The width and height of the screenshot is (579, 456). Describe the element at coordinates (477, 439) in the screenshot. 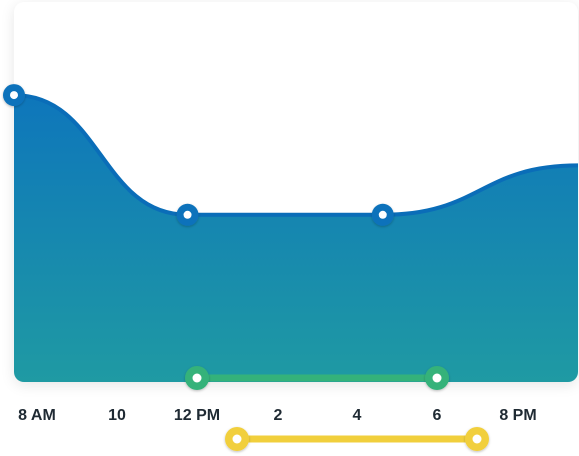

I see `yellow-range-end-handle` at that location.